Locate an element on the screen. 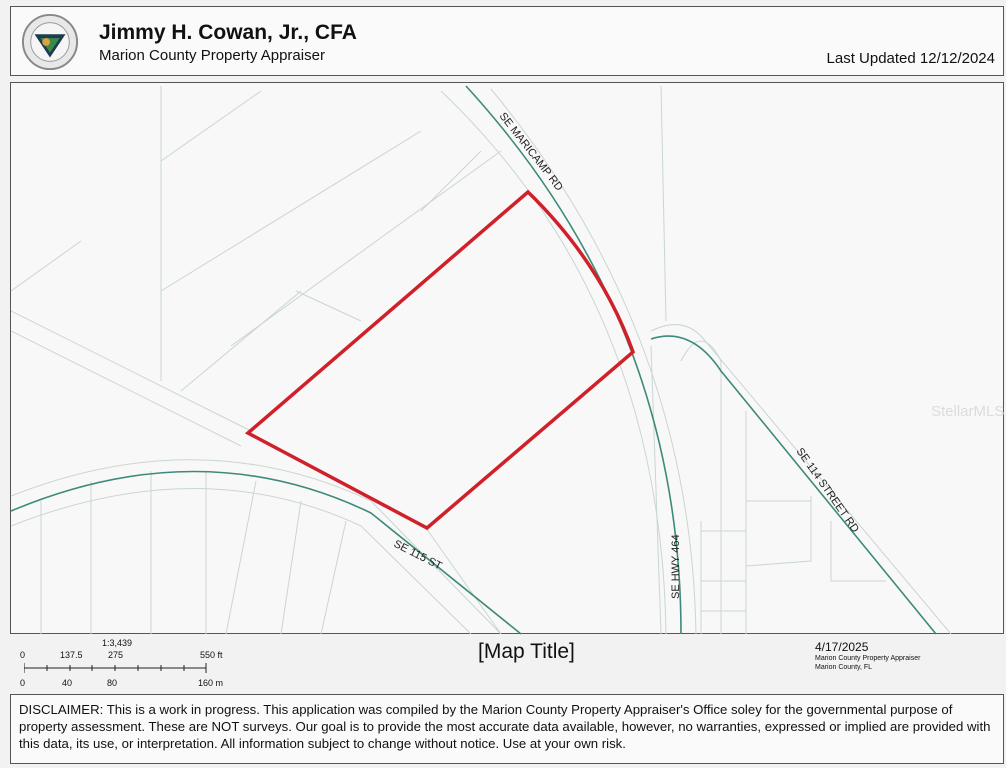 This screenshot has width=1006, height=768. last-updated: Last Updated 12/12/2024 is located at coordinates (910, 58).